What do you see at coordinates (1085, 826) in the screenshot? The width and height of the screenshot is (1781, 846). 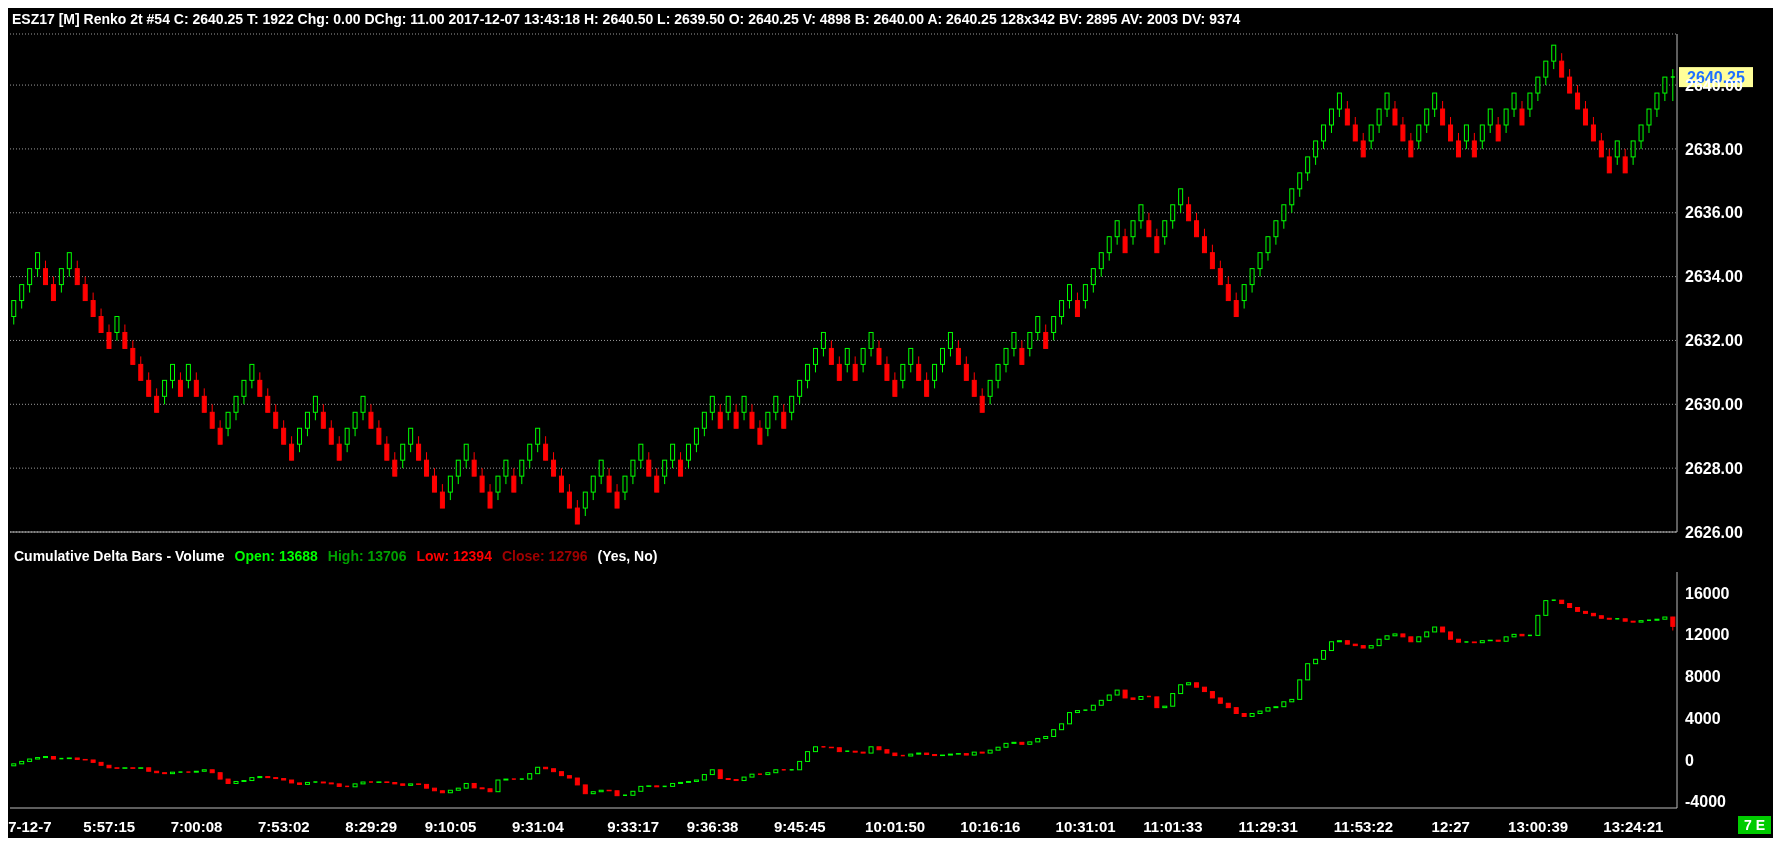 I see `x-tick-label: 10:31:01` at bounding box center [1085, 826].